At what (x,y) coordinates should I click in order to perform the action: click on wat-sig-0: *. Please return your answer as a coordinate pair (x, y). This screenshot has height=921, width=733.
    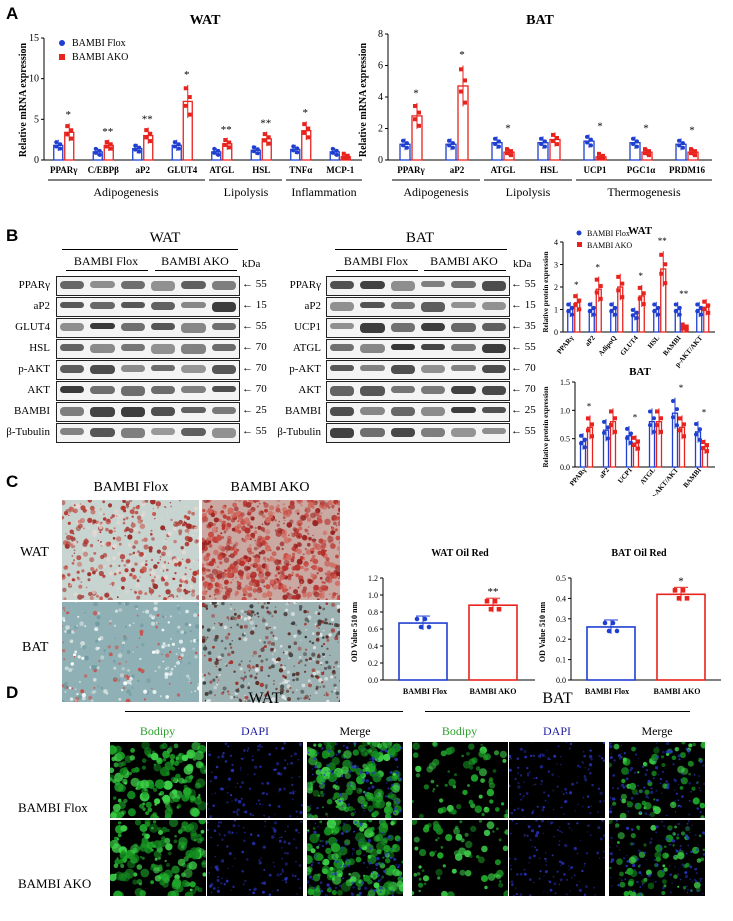
    Looking at the image, I should click on (69, 115).